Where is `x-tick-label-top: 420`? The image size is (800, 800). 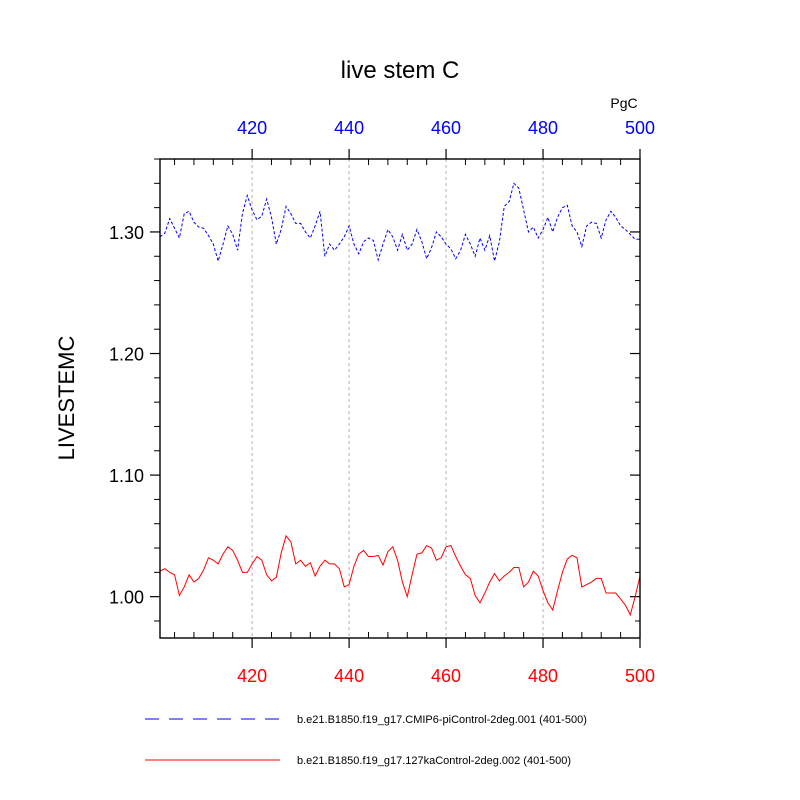 x-tick-label-top: 420 is located at coordinates (252, 128).